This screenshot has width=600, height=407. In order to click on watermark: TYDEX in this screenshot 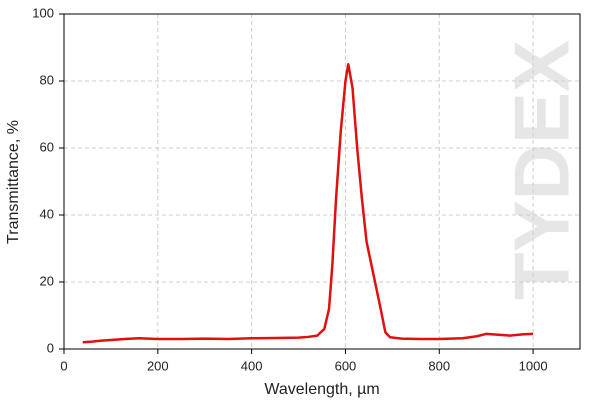, I will do `click(542, 170)`.